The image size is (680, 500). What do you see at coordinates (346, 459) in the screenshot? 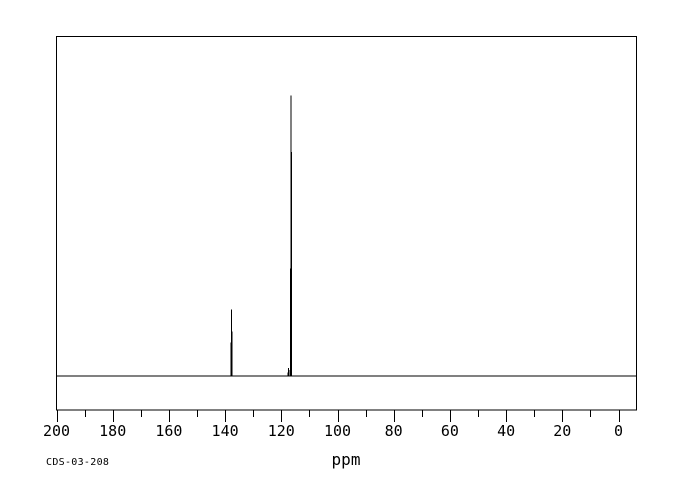
I see `x-axis-title: ppm` at bounding box center [346, 459].